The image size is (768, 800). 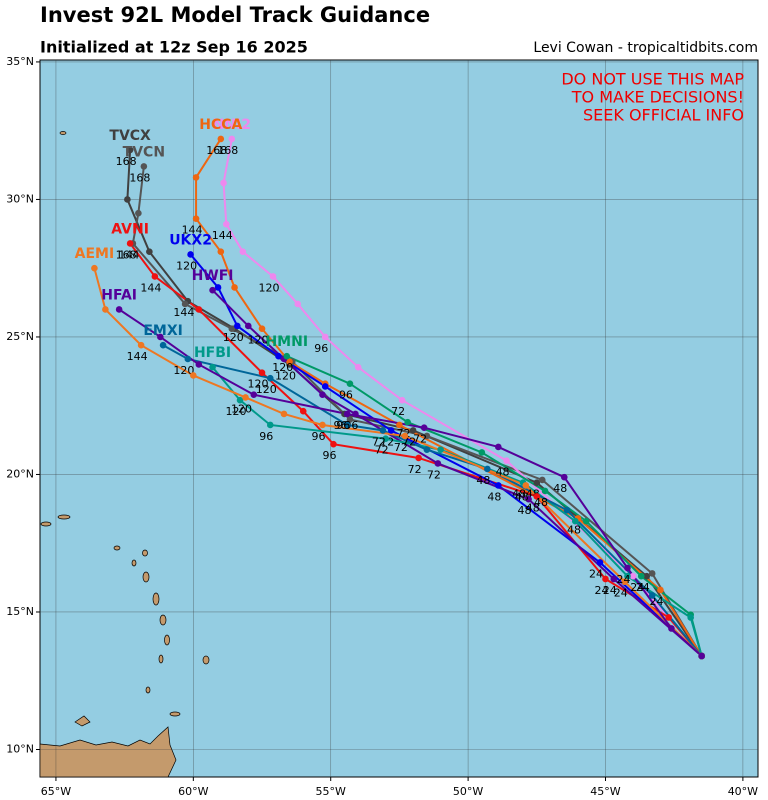 I want to click on model-name: TVCN, so click(x=144, y=152).